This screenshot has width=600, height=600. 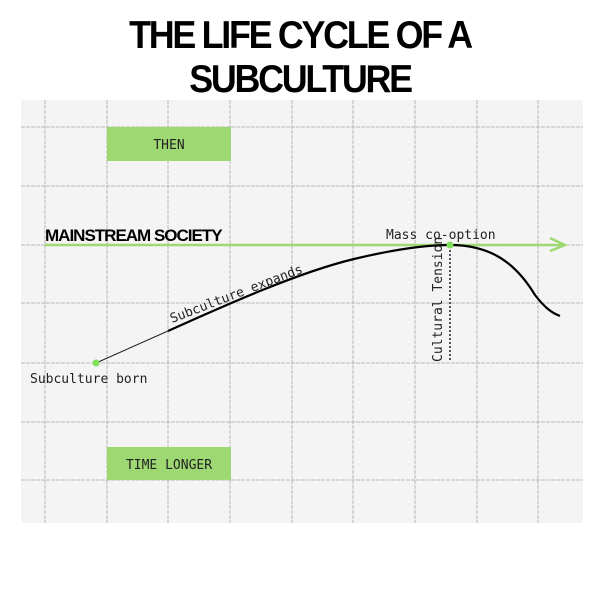 I want to click on time-longer-label: TIME LONGER, so click(x=169, y=465).